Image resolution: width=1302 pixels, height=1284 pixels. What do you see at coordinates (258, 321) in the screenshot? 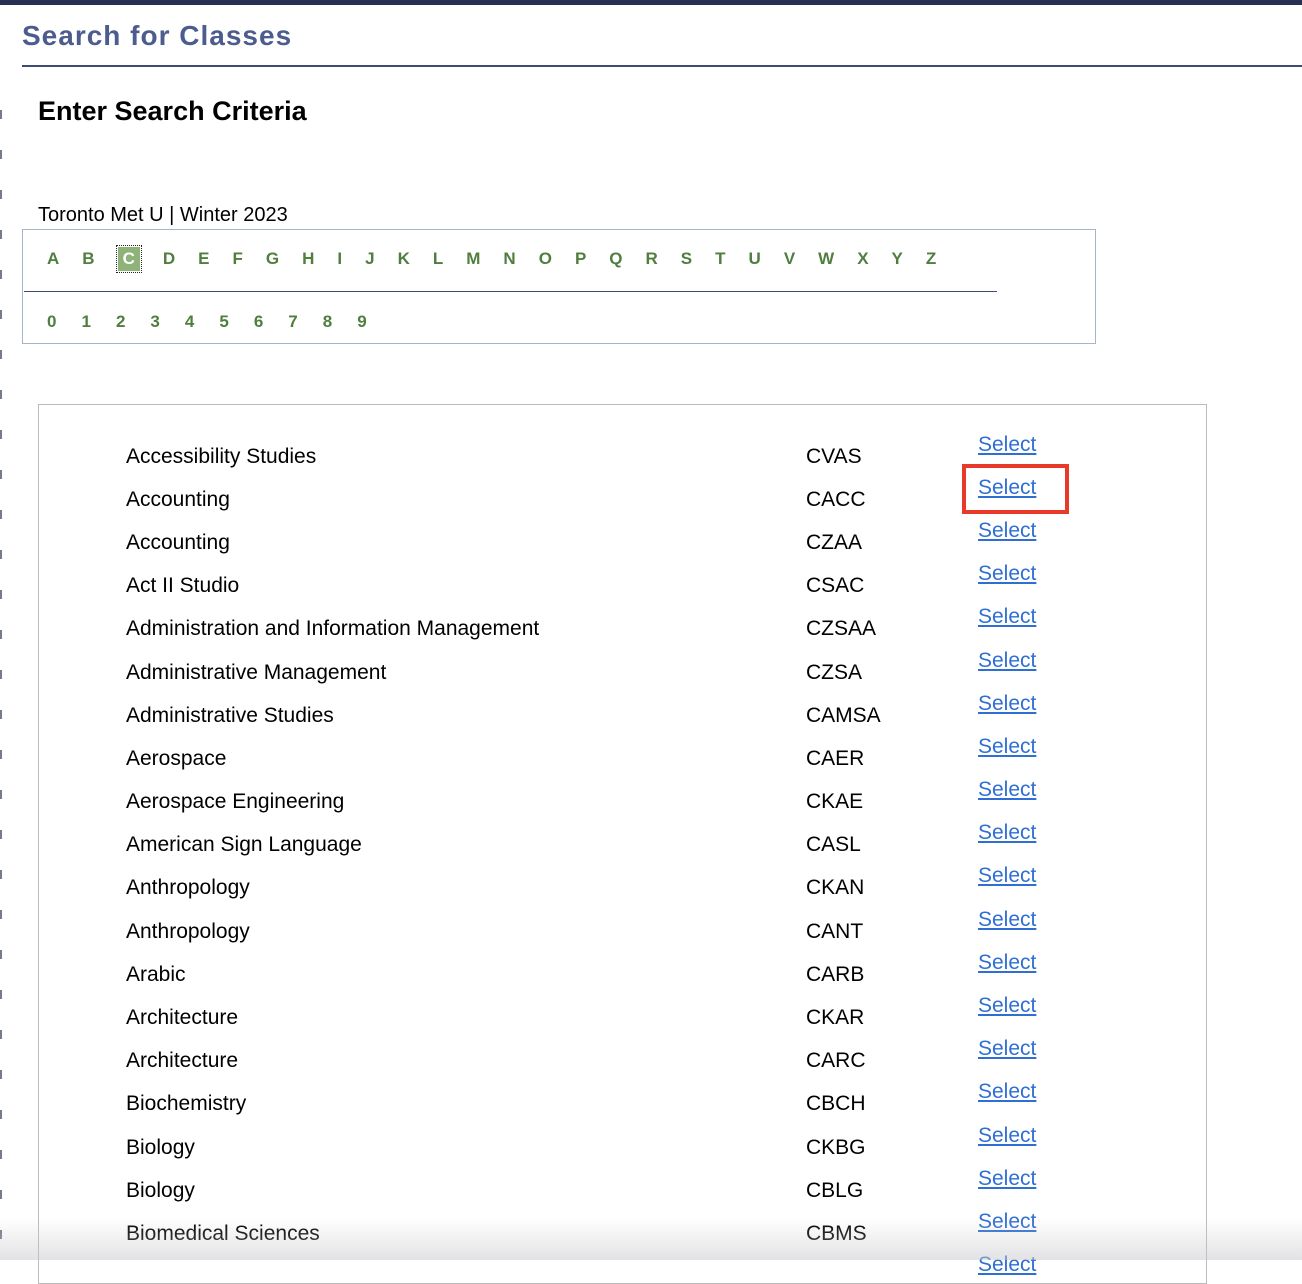
I see `digit-link-6: 6` at bounding box center [258, 321].